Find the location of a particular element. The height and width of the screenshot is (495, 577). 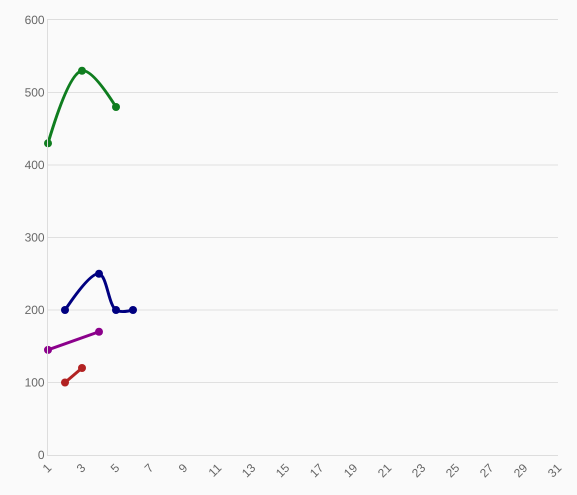

x-tick-label: 9 is located at coordinates (183, 468).